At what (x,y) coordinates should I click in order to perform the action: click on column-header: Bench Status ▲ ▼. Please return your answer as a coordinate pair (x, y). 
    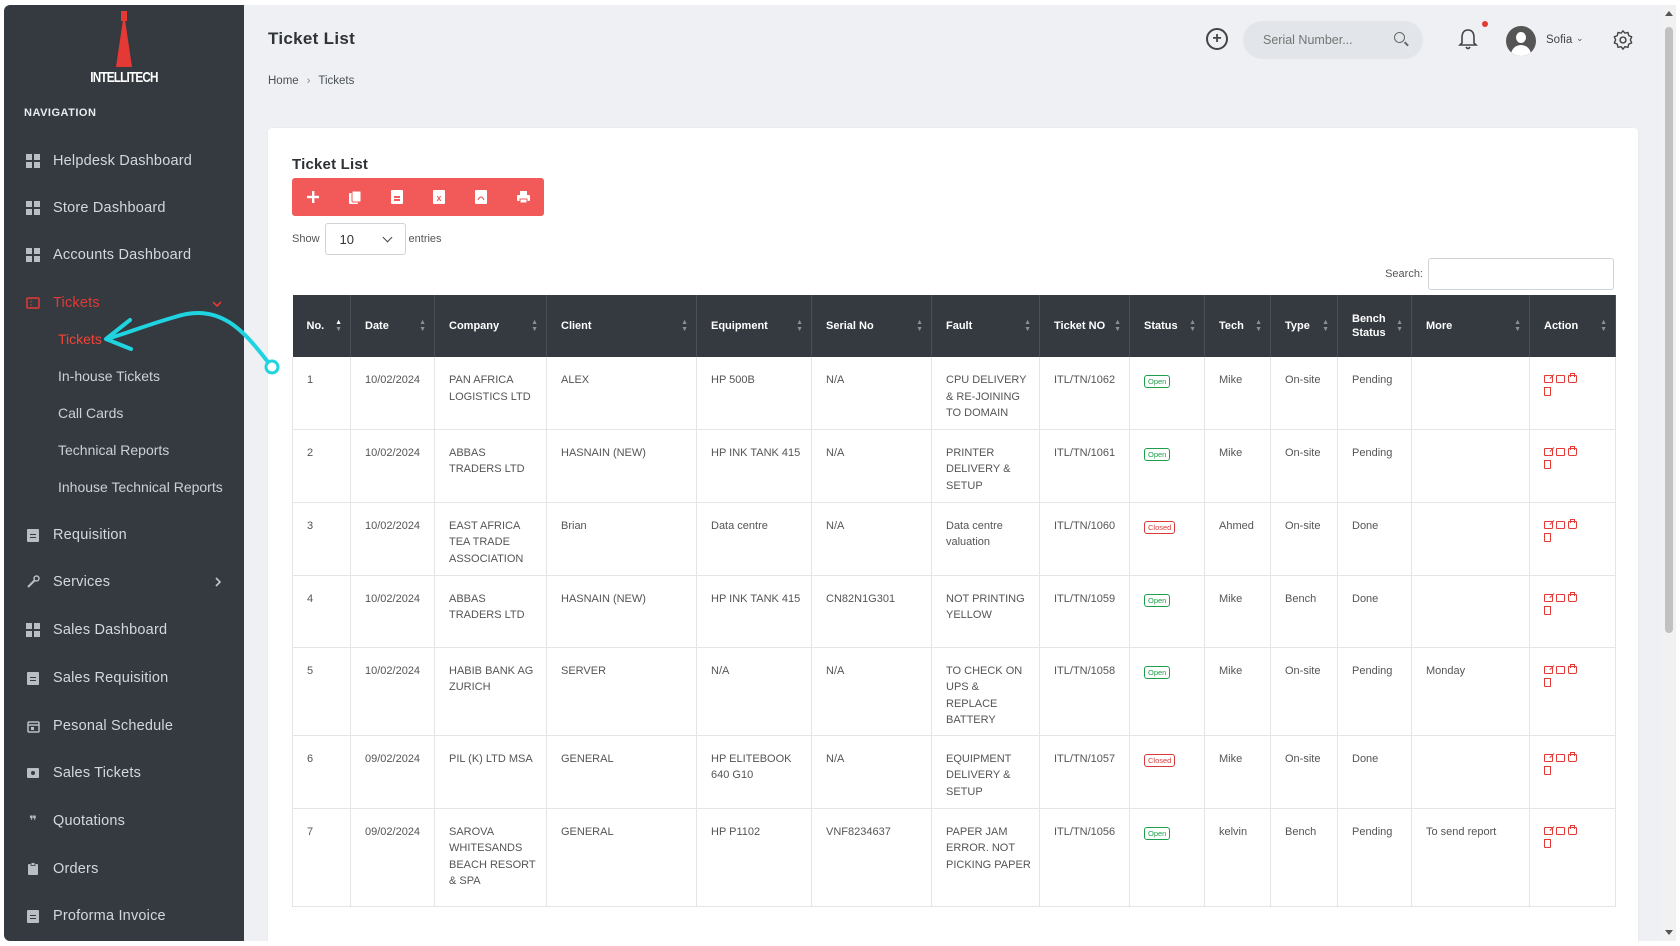
    Looking at the image, I should click on (1374, 326).